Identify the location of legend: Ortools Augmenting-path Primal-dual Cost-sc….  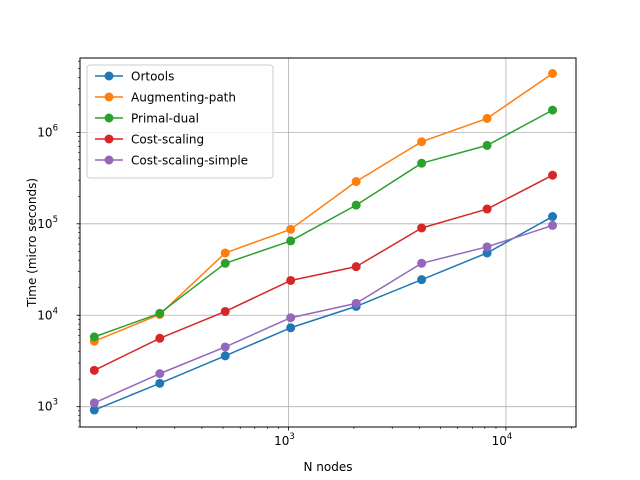
(180, 121).